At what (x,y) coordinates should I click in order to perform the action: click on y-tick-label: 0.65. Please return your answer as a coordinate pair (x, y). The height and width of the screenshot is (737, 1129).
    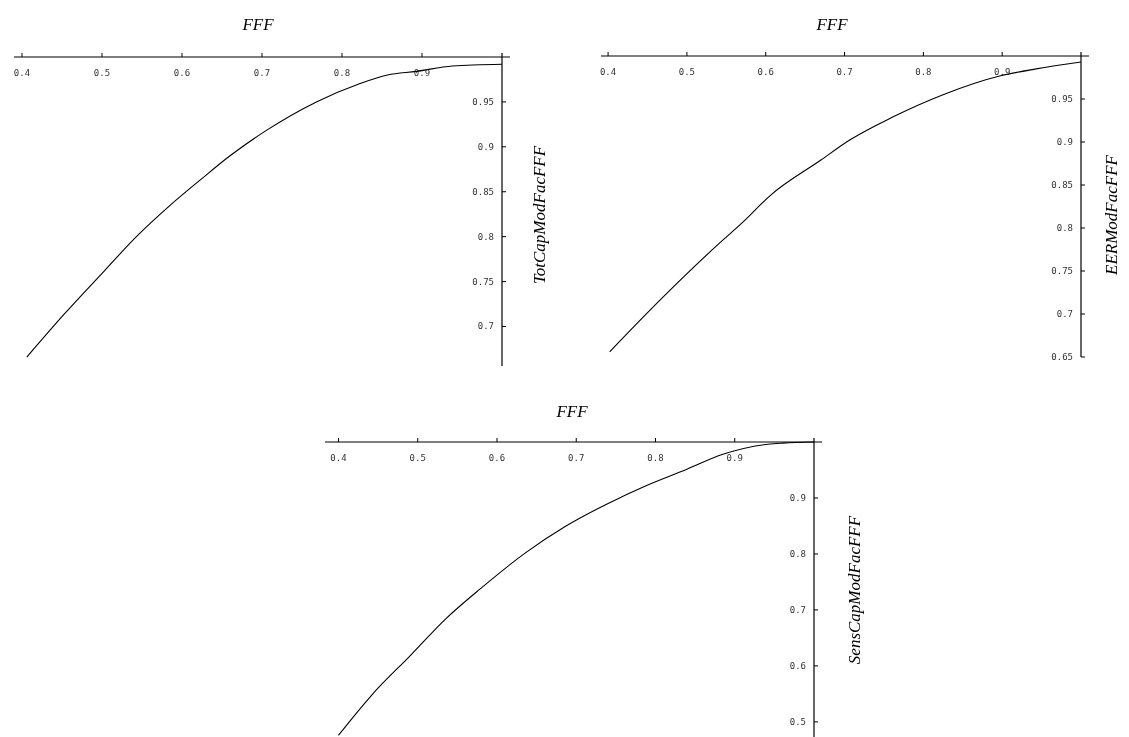
    Looking at the image, I should click on (1062, 357).